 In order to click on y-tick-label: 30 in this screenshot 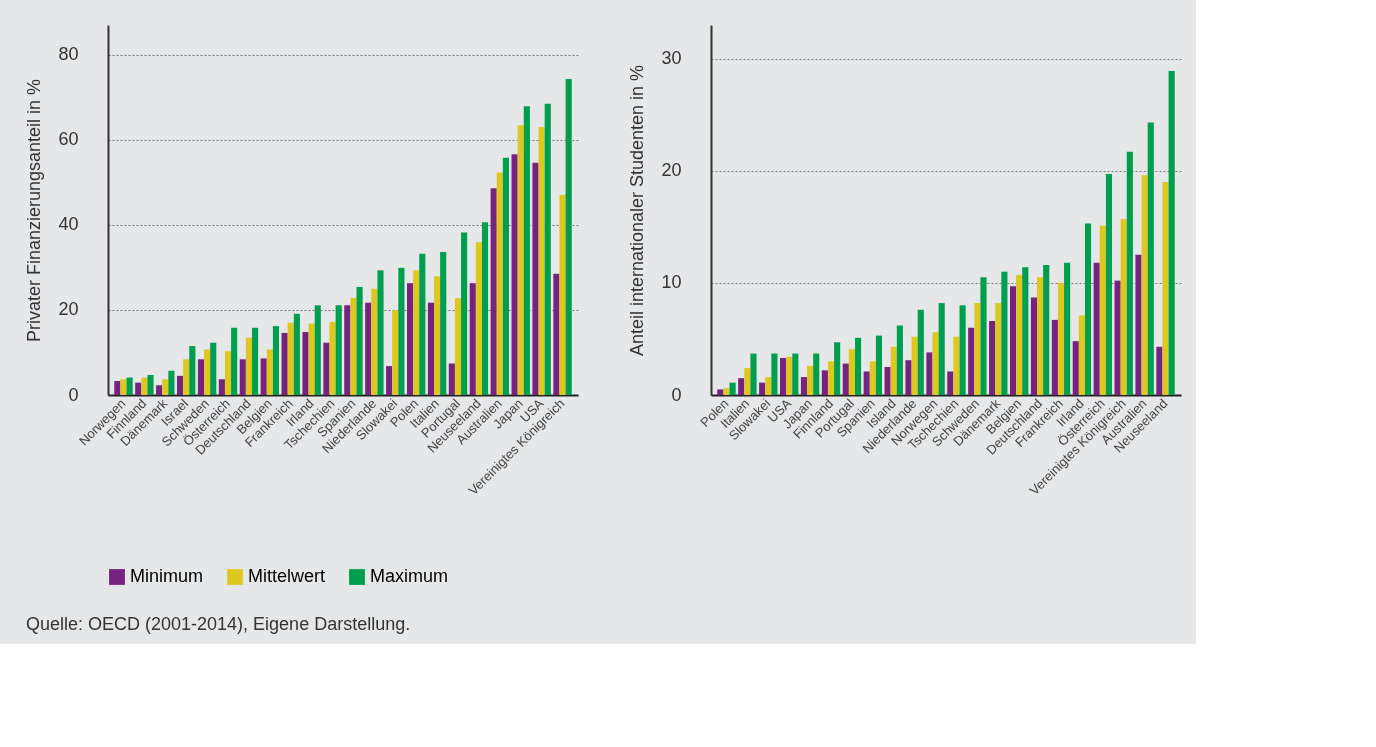, I will do `click(671, 58)`.